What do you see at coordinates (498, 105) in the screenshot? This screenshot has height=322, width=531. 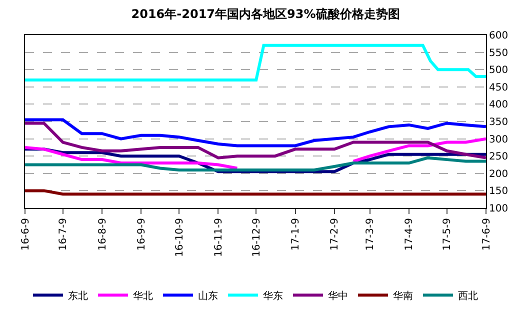 I see `y-tick-label: 400` at bounding box center [498, 105].